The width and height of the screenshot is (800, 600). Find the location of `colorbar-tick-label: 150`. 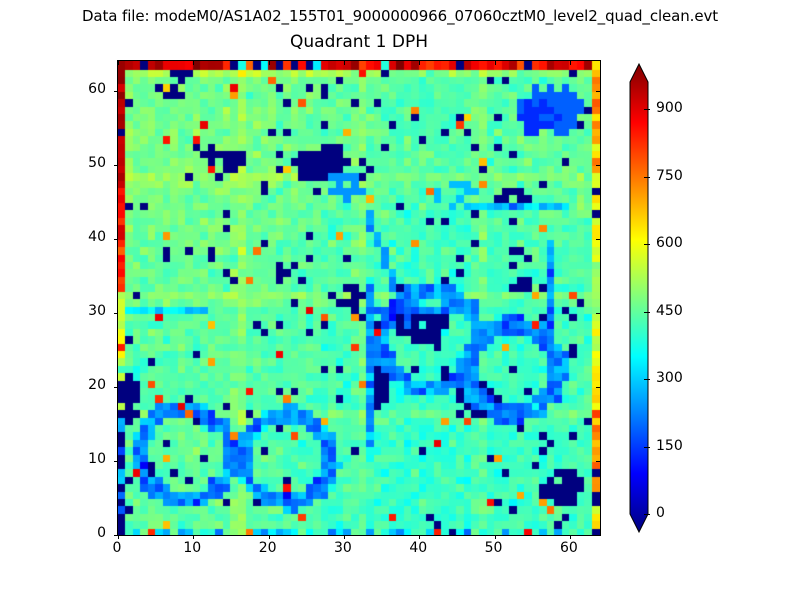

colorbar-tick-label: 150 is located at coordinates (669, 445).